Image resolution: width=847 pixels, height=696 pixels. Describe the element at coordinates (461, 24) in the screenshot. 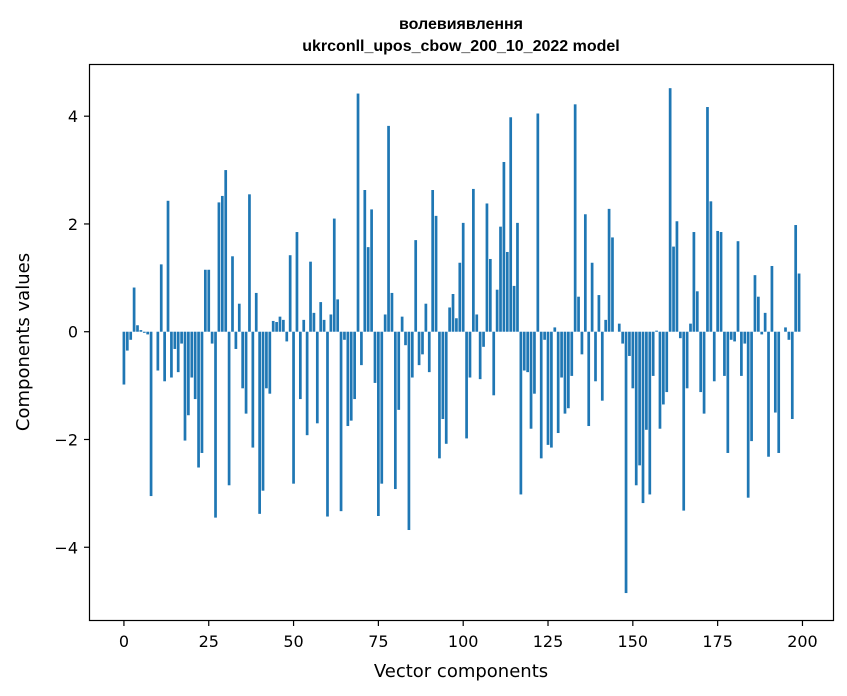

I see `chart-title-word: волевиявлення` at that location.